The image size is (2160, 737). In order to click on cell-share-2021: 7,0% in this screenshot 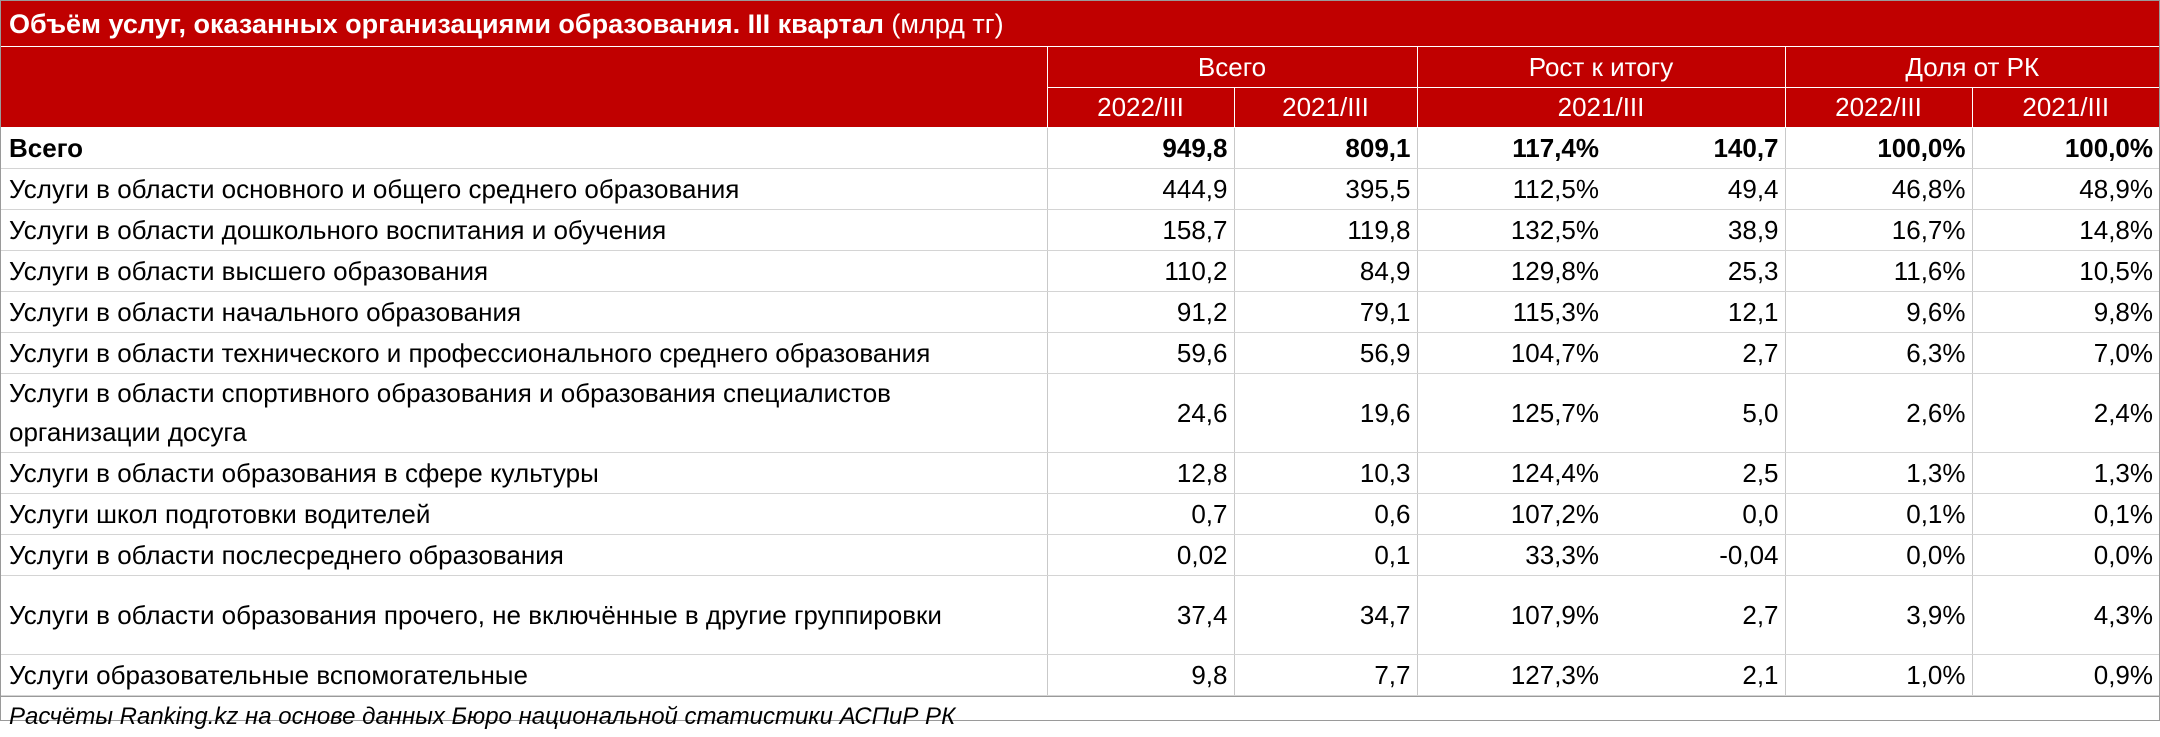, I will do `click(2065, 353)`.